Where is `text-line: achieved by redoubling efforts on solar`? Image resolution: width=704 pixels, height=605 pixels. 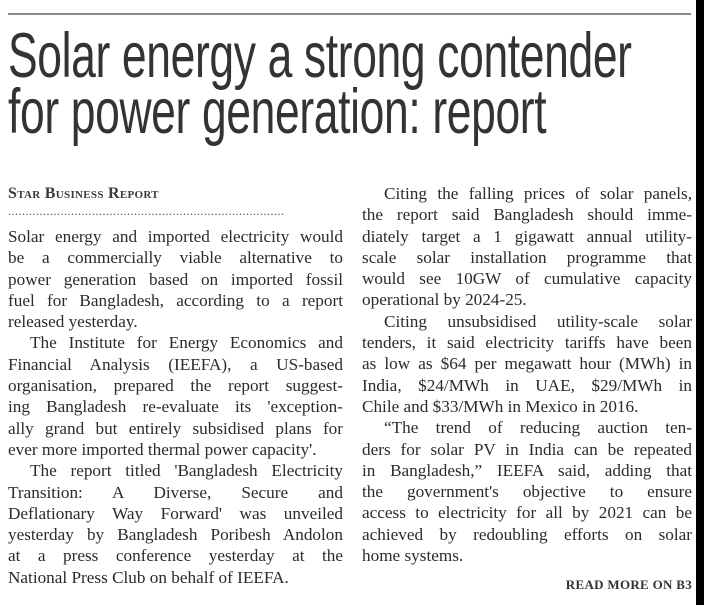
text-line: achieved by redoubling efforts on solar is located at coordinates (527, 534).